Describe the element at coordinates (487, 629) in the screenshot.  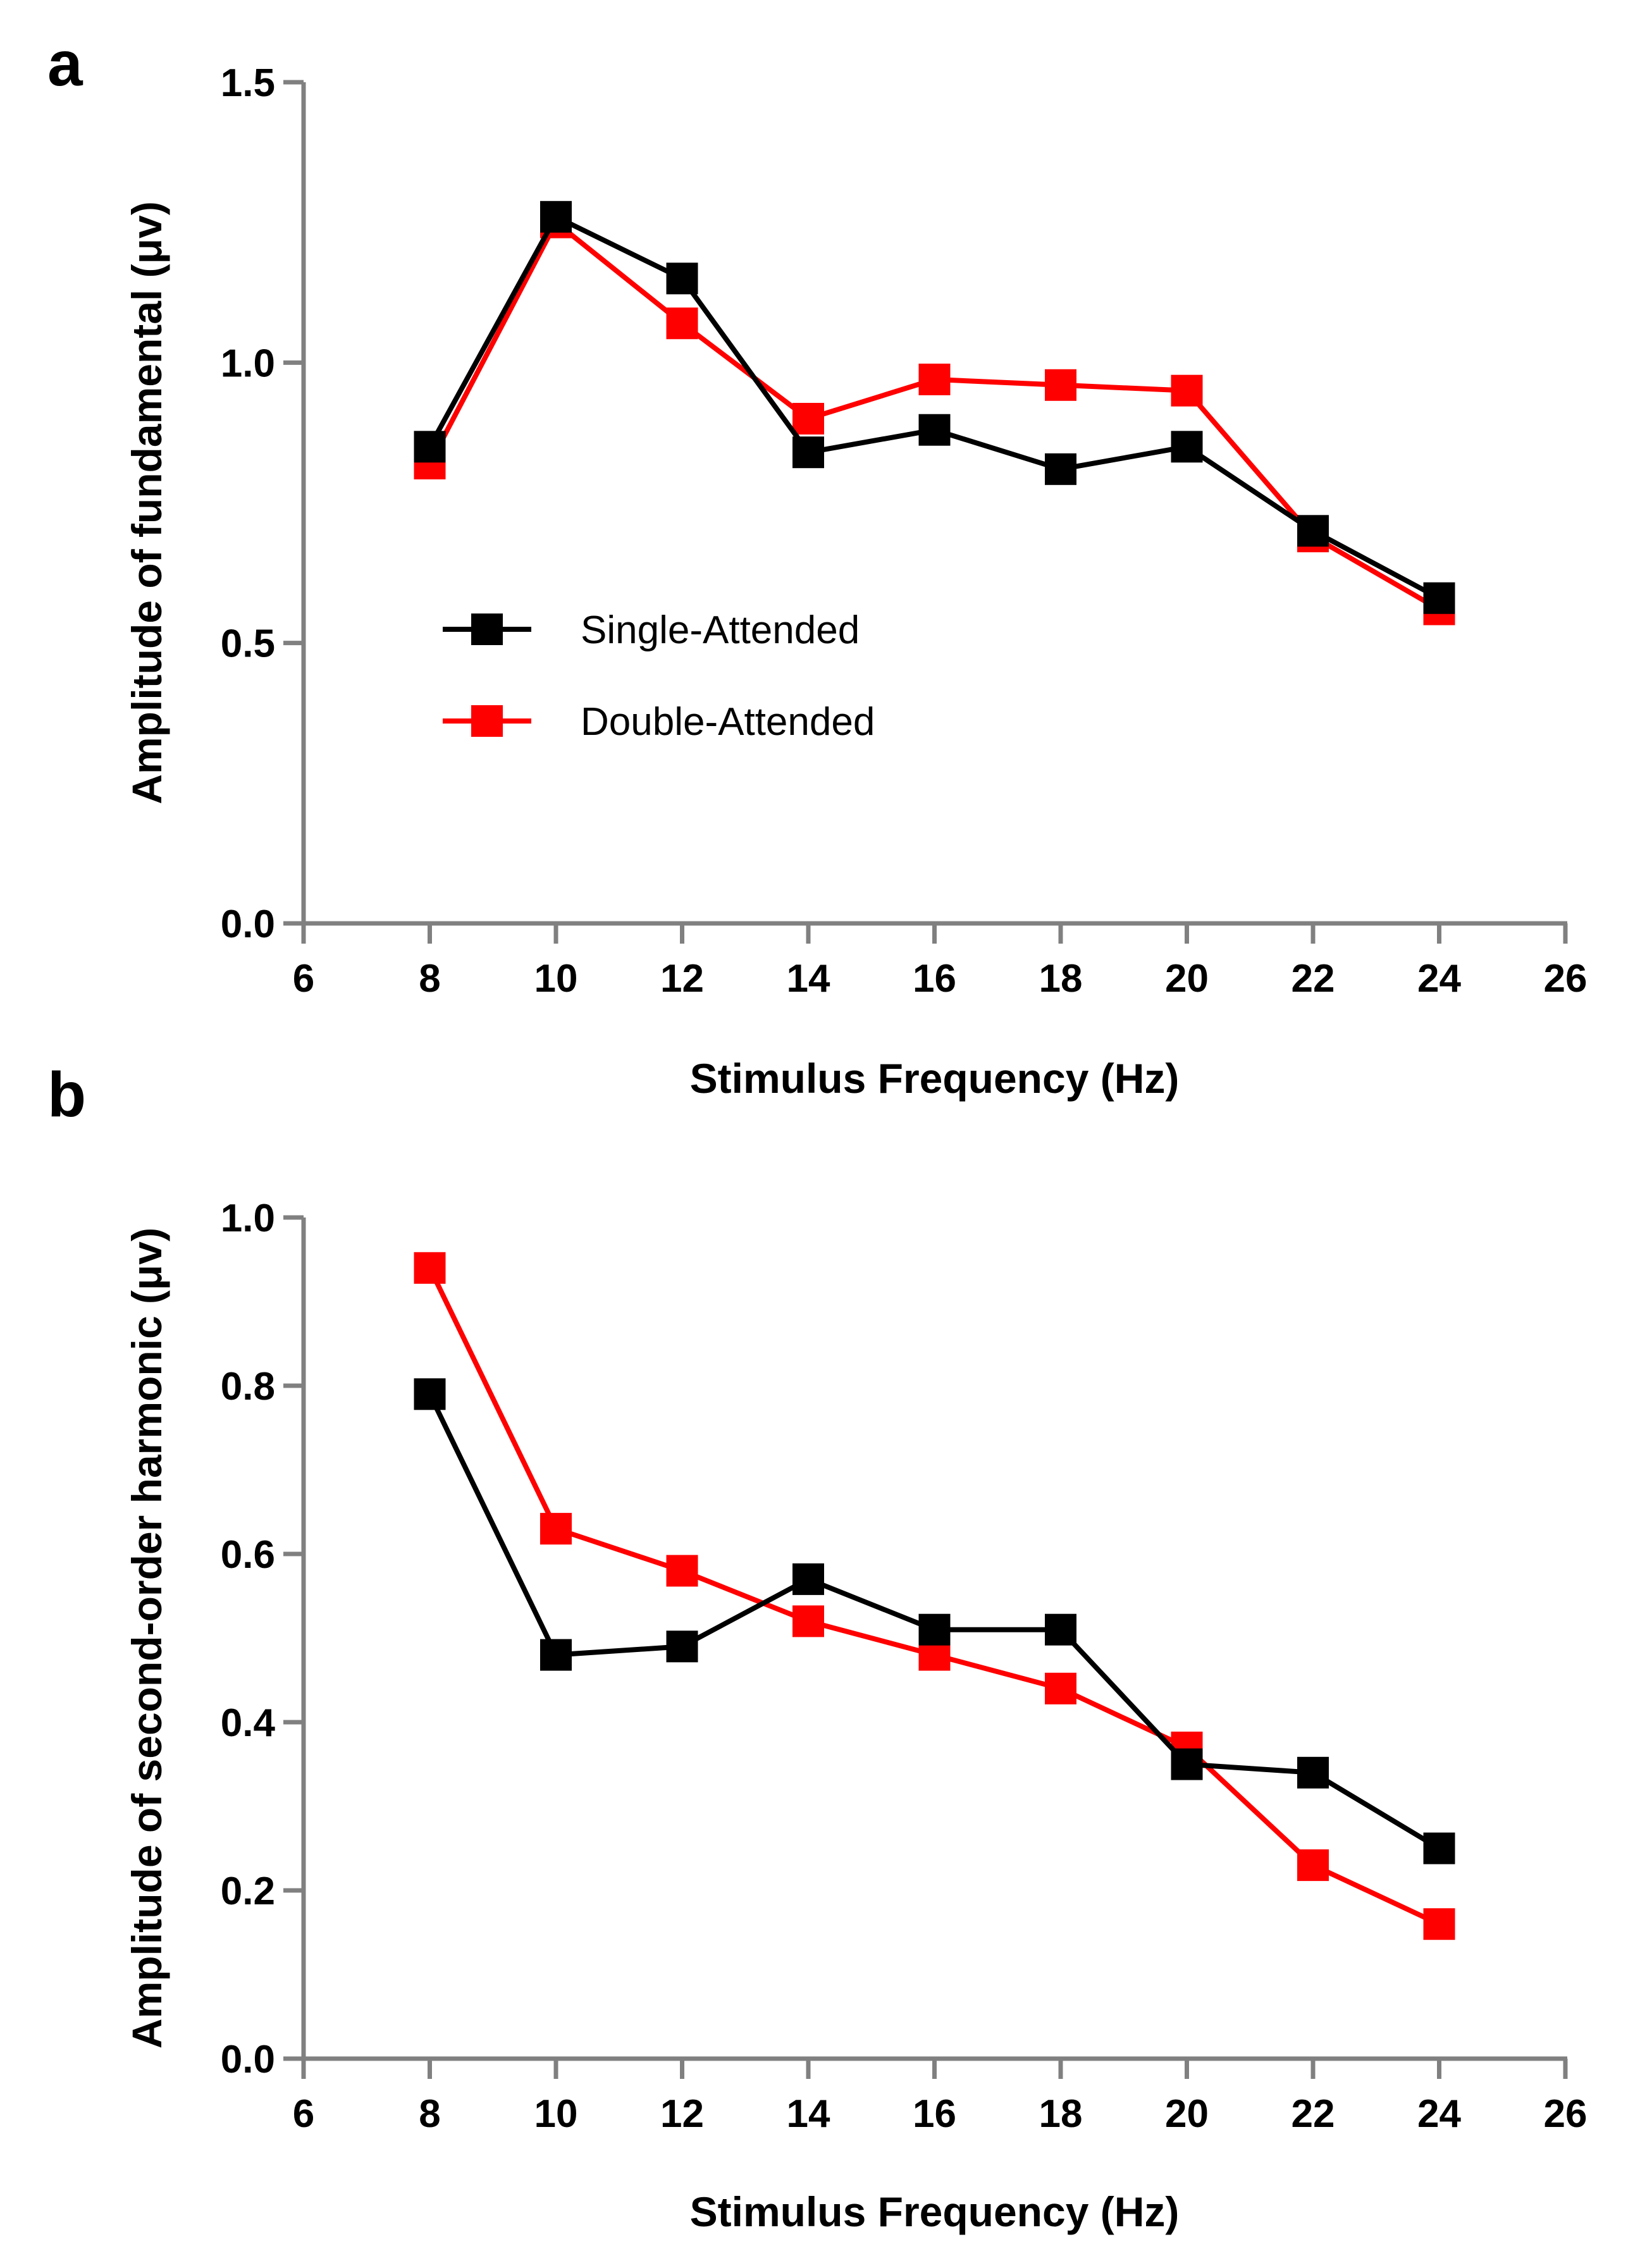
I see `legend-marker-single-attended` at that location.